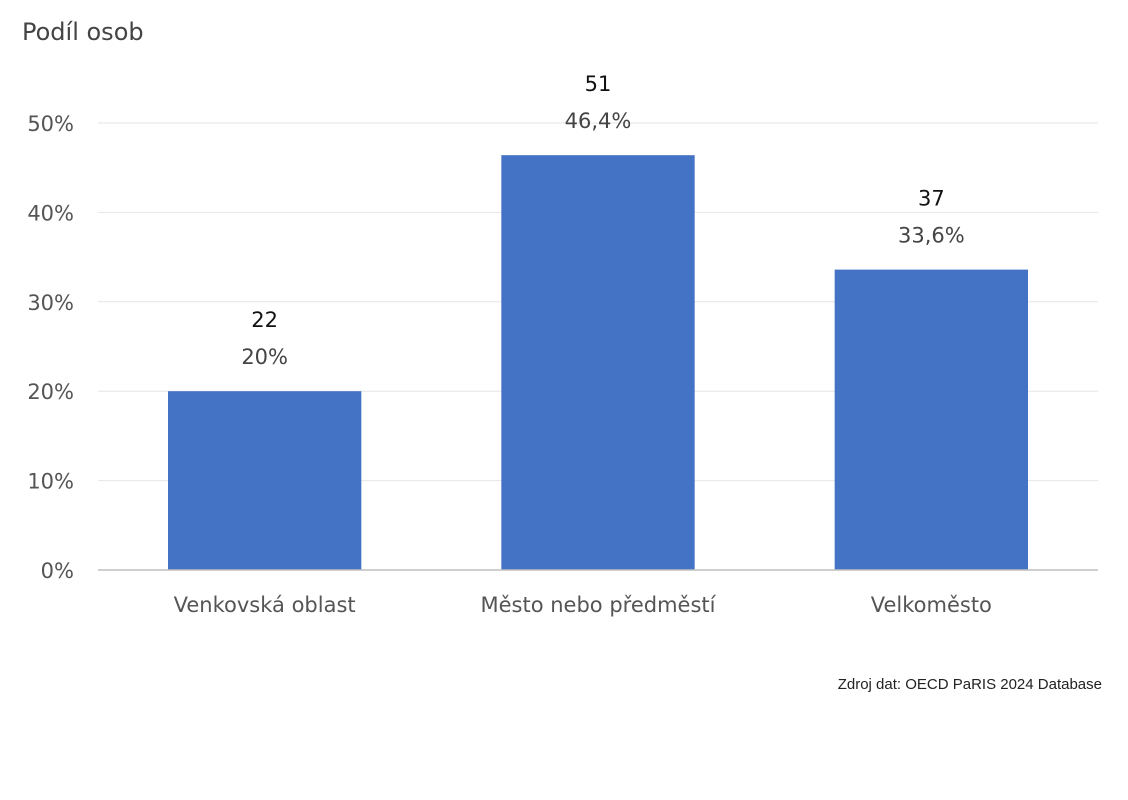 This screenshot has height=800, width=1128. Describe the element at coordinates (50, 124) in the screenshot. I see `y-tick-label: 50%` at that location.